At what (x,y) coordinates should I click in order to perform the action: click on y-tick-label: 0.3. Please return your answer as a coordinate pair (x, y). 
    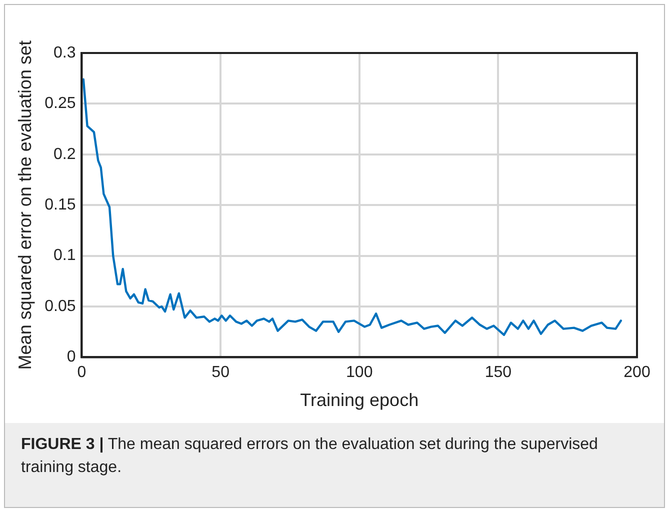
    Looking at the image, I should click on (64, 53).